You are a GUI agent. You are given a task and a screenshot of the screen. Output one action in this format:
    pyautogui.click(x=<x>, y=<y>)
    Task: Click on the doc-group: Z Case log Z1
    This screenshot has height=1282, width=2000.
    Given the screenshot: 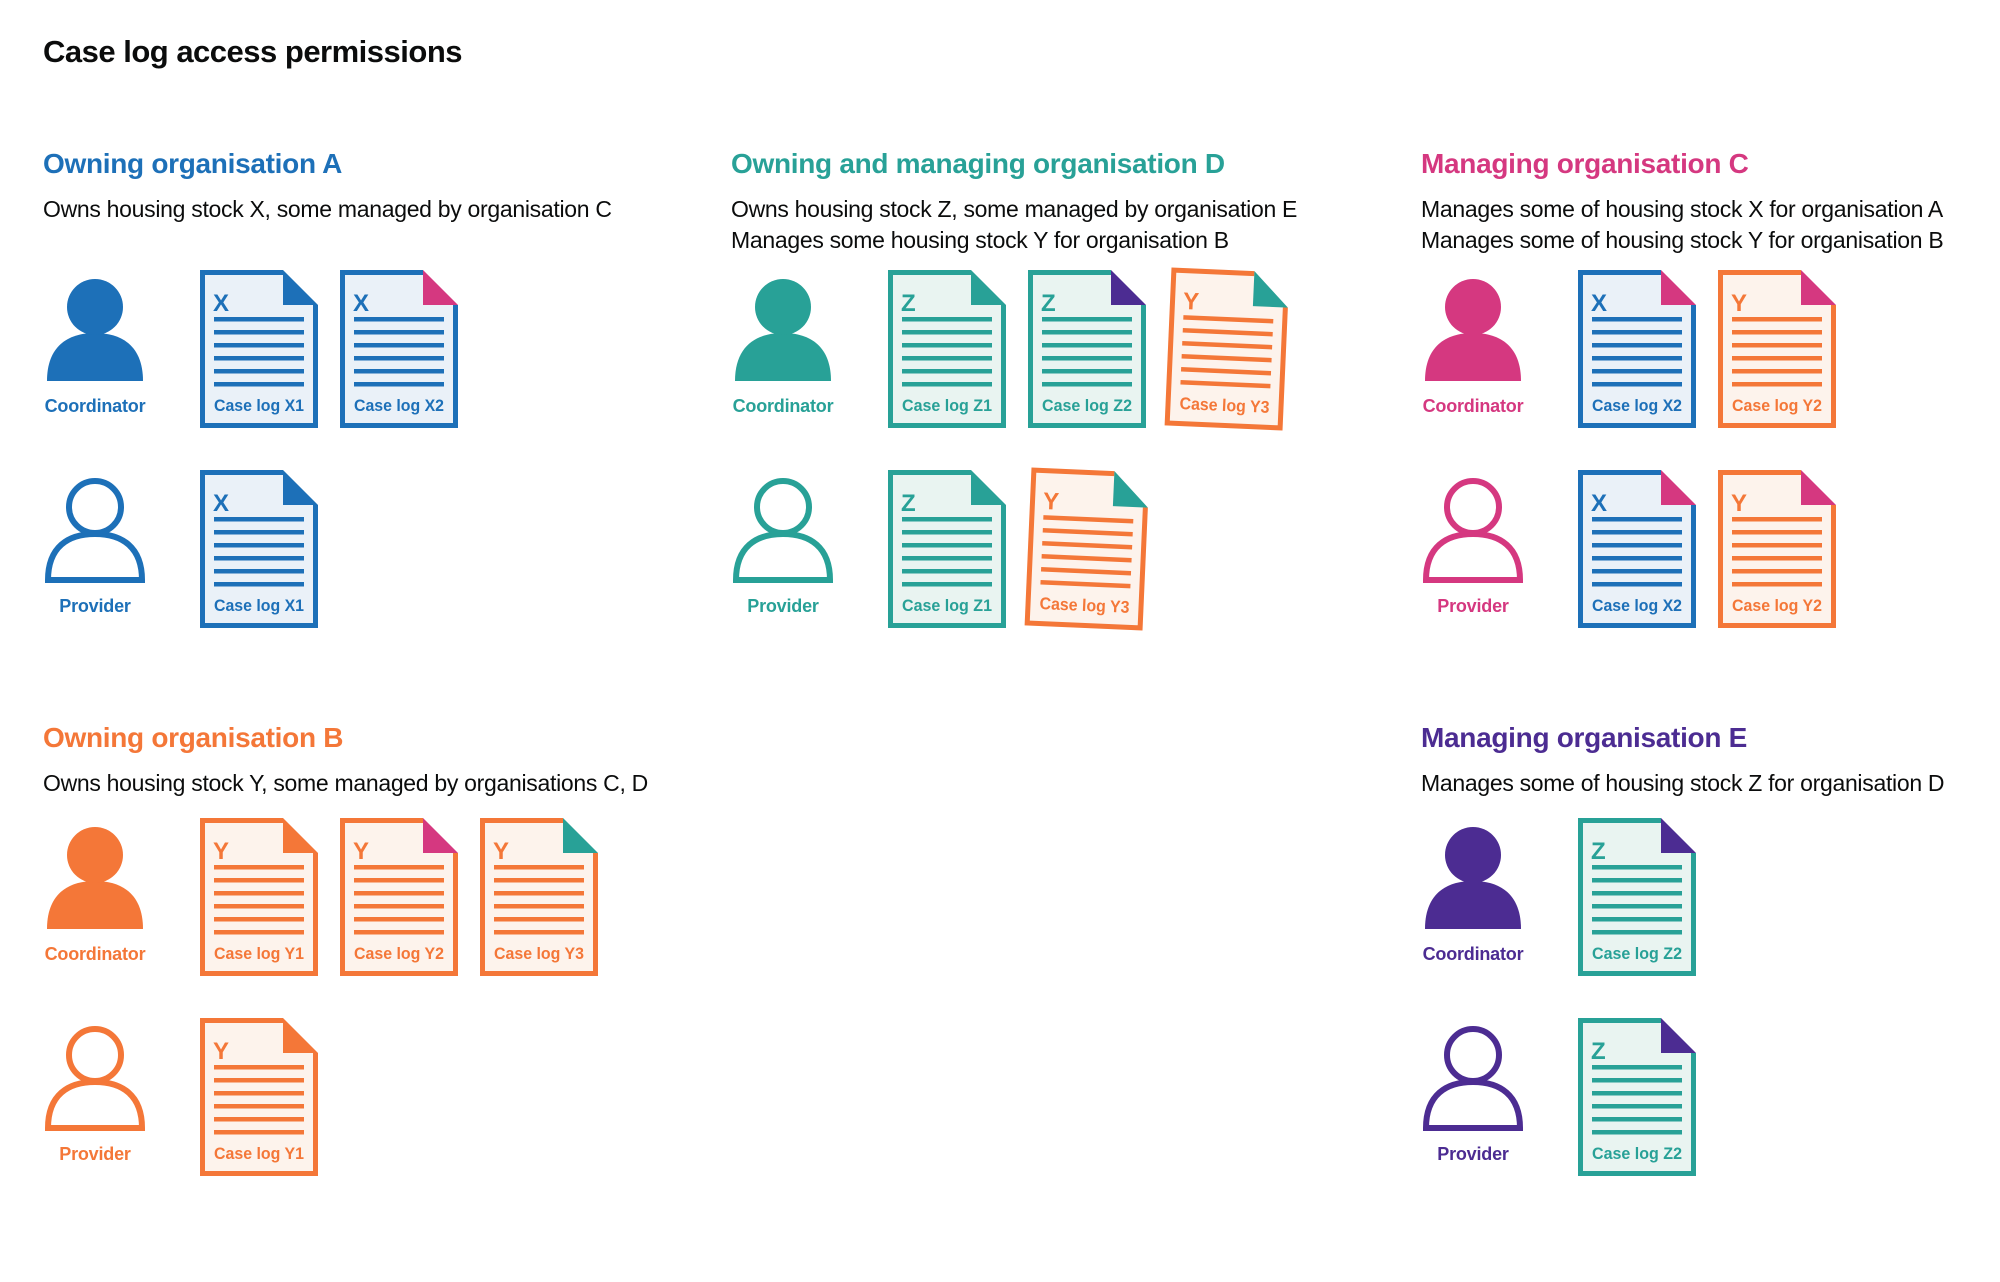 What is the action you would take?
    pyautogui.click(x=1018, y=549)
    